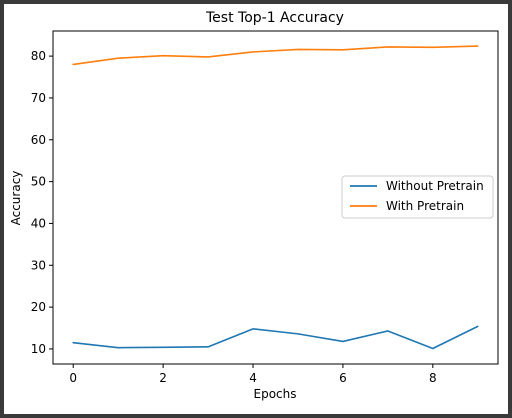 This screenshot has height=418, width=512. Describe the element at coordinates (425, 206) in the screenshot. I see `legend-label-with-pretrain: With Pretrain` at that location.